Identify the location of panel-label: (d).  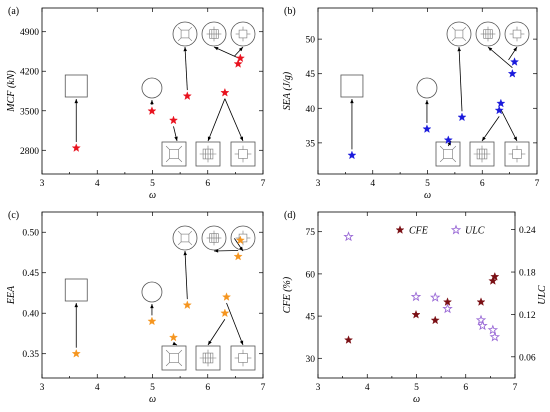
(290, 215).